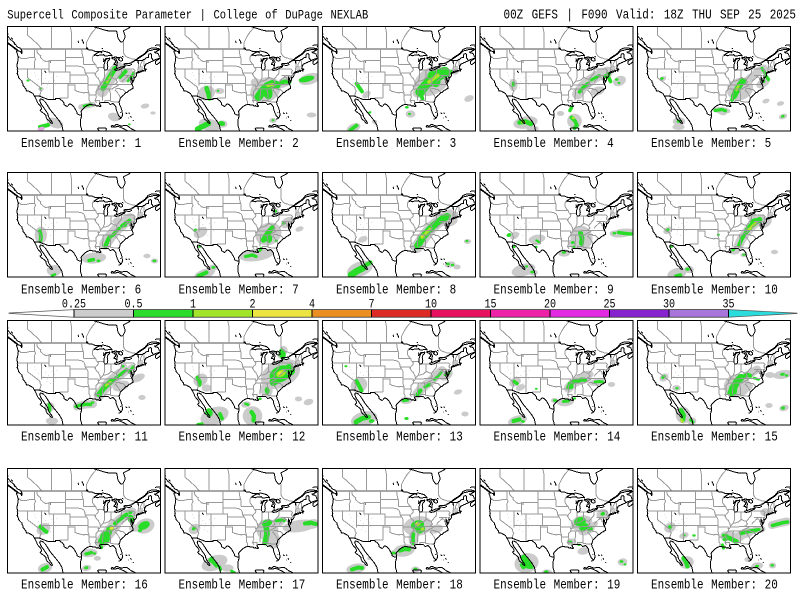  Describe the element at coordinates (81, 289) in the screenshot. I see `svg-text: Ensemble Member: 6` at that location.